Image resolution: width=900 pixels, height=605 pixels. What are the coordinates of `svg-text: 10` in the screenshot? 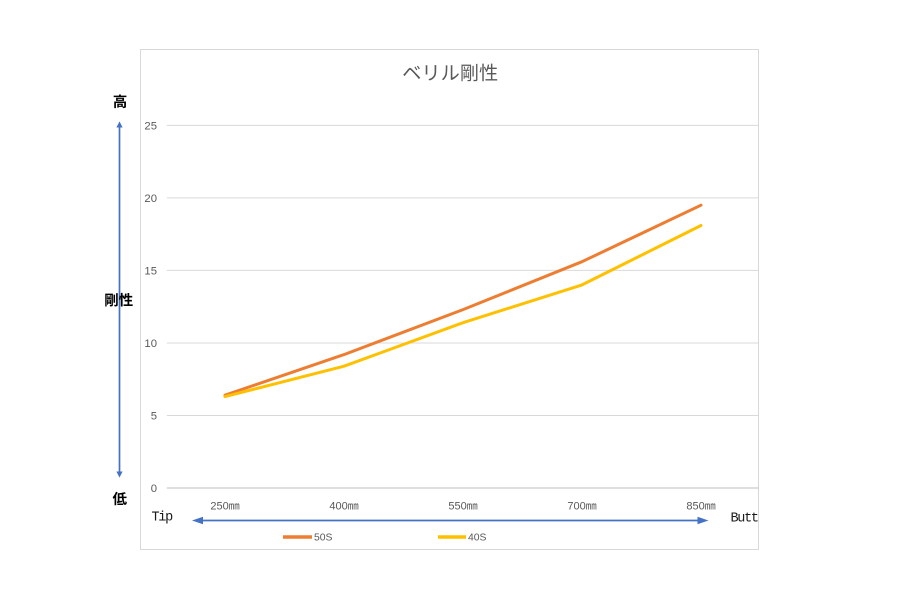 It's located at (150, 344).